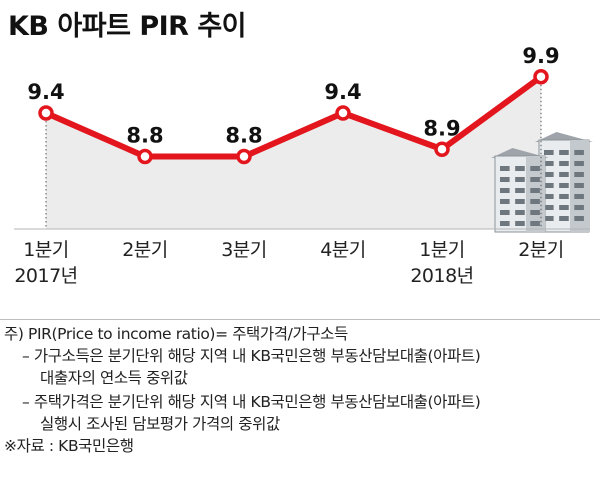 This screenshot has width=600, height=479. Describe the element at coordinates (176, 334) in the screenshot. I see `note-formula: 주) PIR(Price to income ratio)= 주택가격/가구소득` at that location.